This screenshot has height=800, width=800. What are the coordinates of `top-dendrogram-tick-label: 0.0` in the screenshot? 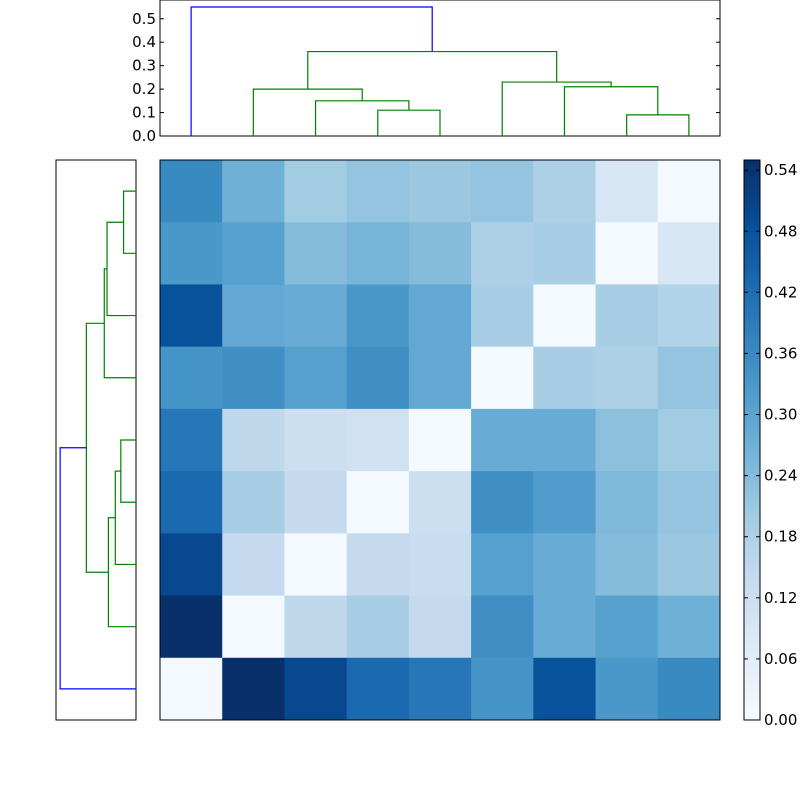 It's located at (144, 136).